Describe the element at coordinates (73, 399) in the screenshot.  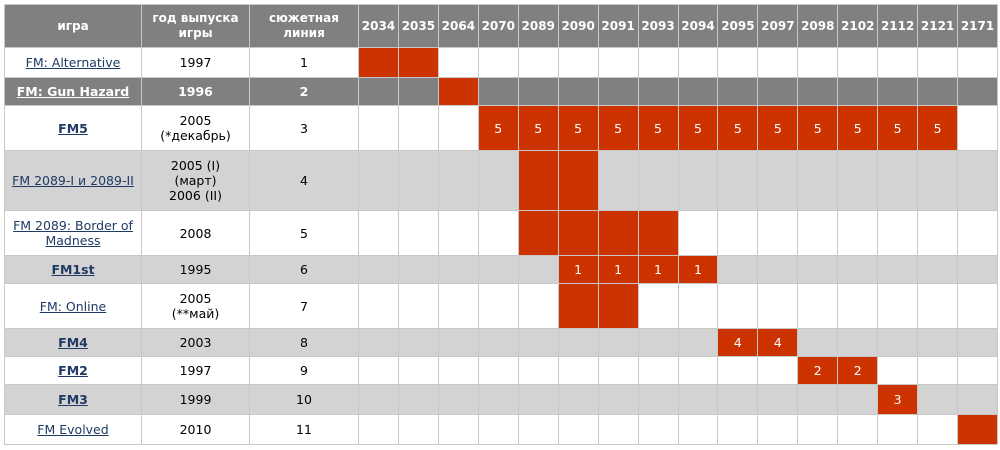
I see `game-link: FM3` at that location.